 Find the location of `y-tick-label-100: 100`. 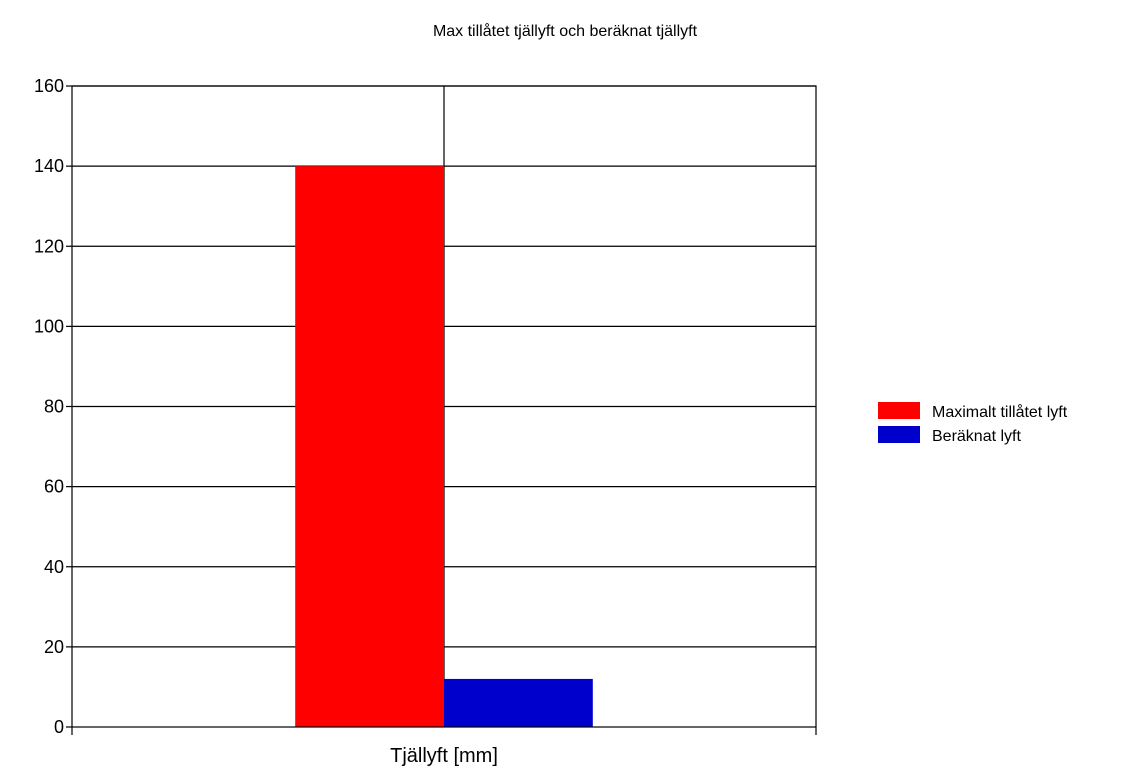

y-tick-label-100: 100 is located at coordinates (49, 326).